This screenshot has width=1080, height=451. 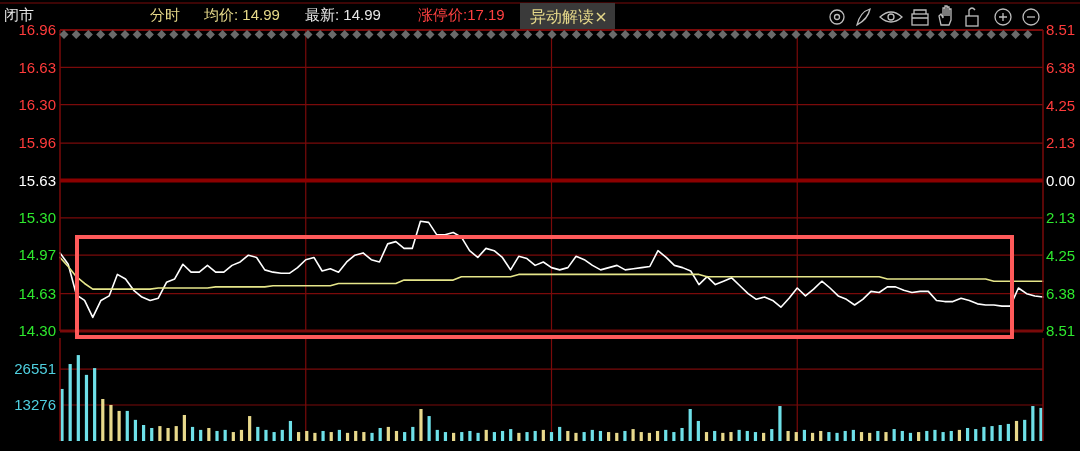 I want to click on y-tick-label: 14.97, so click(x=37, y=255).